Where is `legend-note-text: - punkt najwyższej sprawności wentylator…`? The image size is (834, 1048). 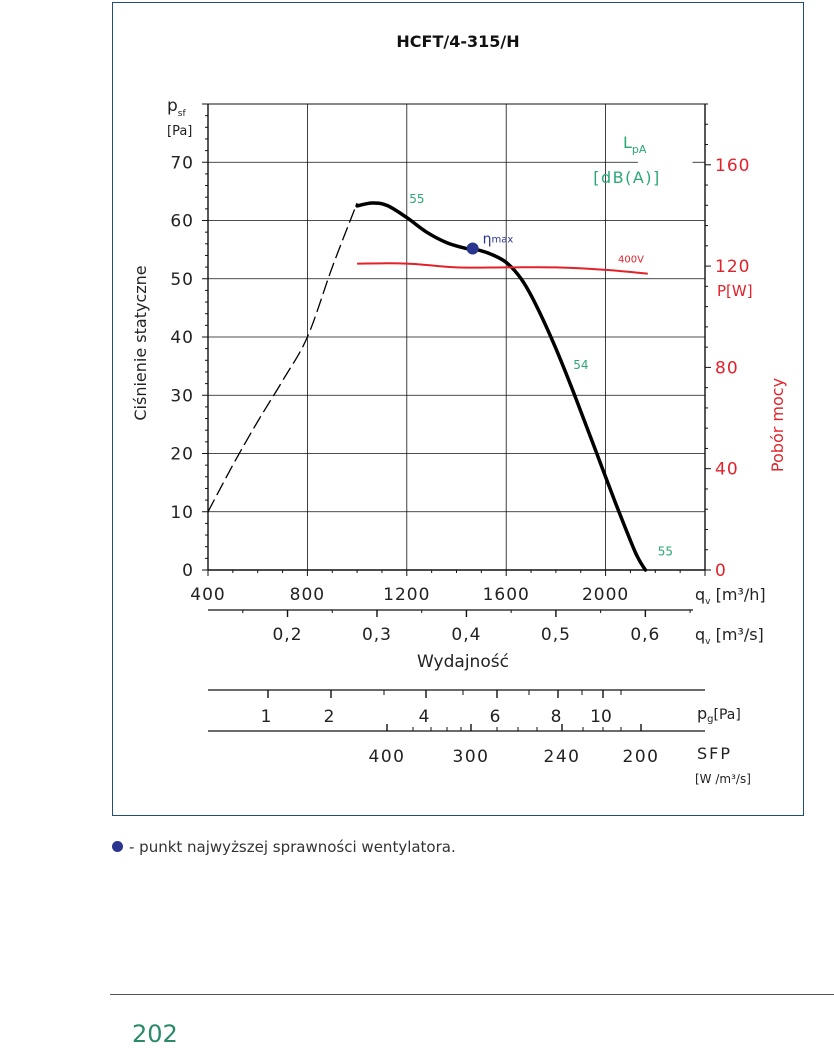 legend-note-text: - punkt najwyższej sprawności wentylator… is located at coordinates (292, 847).